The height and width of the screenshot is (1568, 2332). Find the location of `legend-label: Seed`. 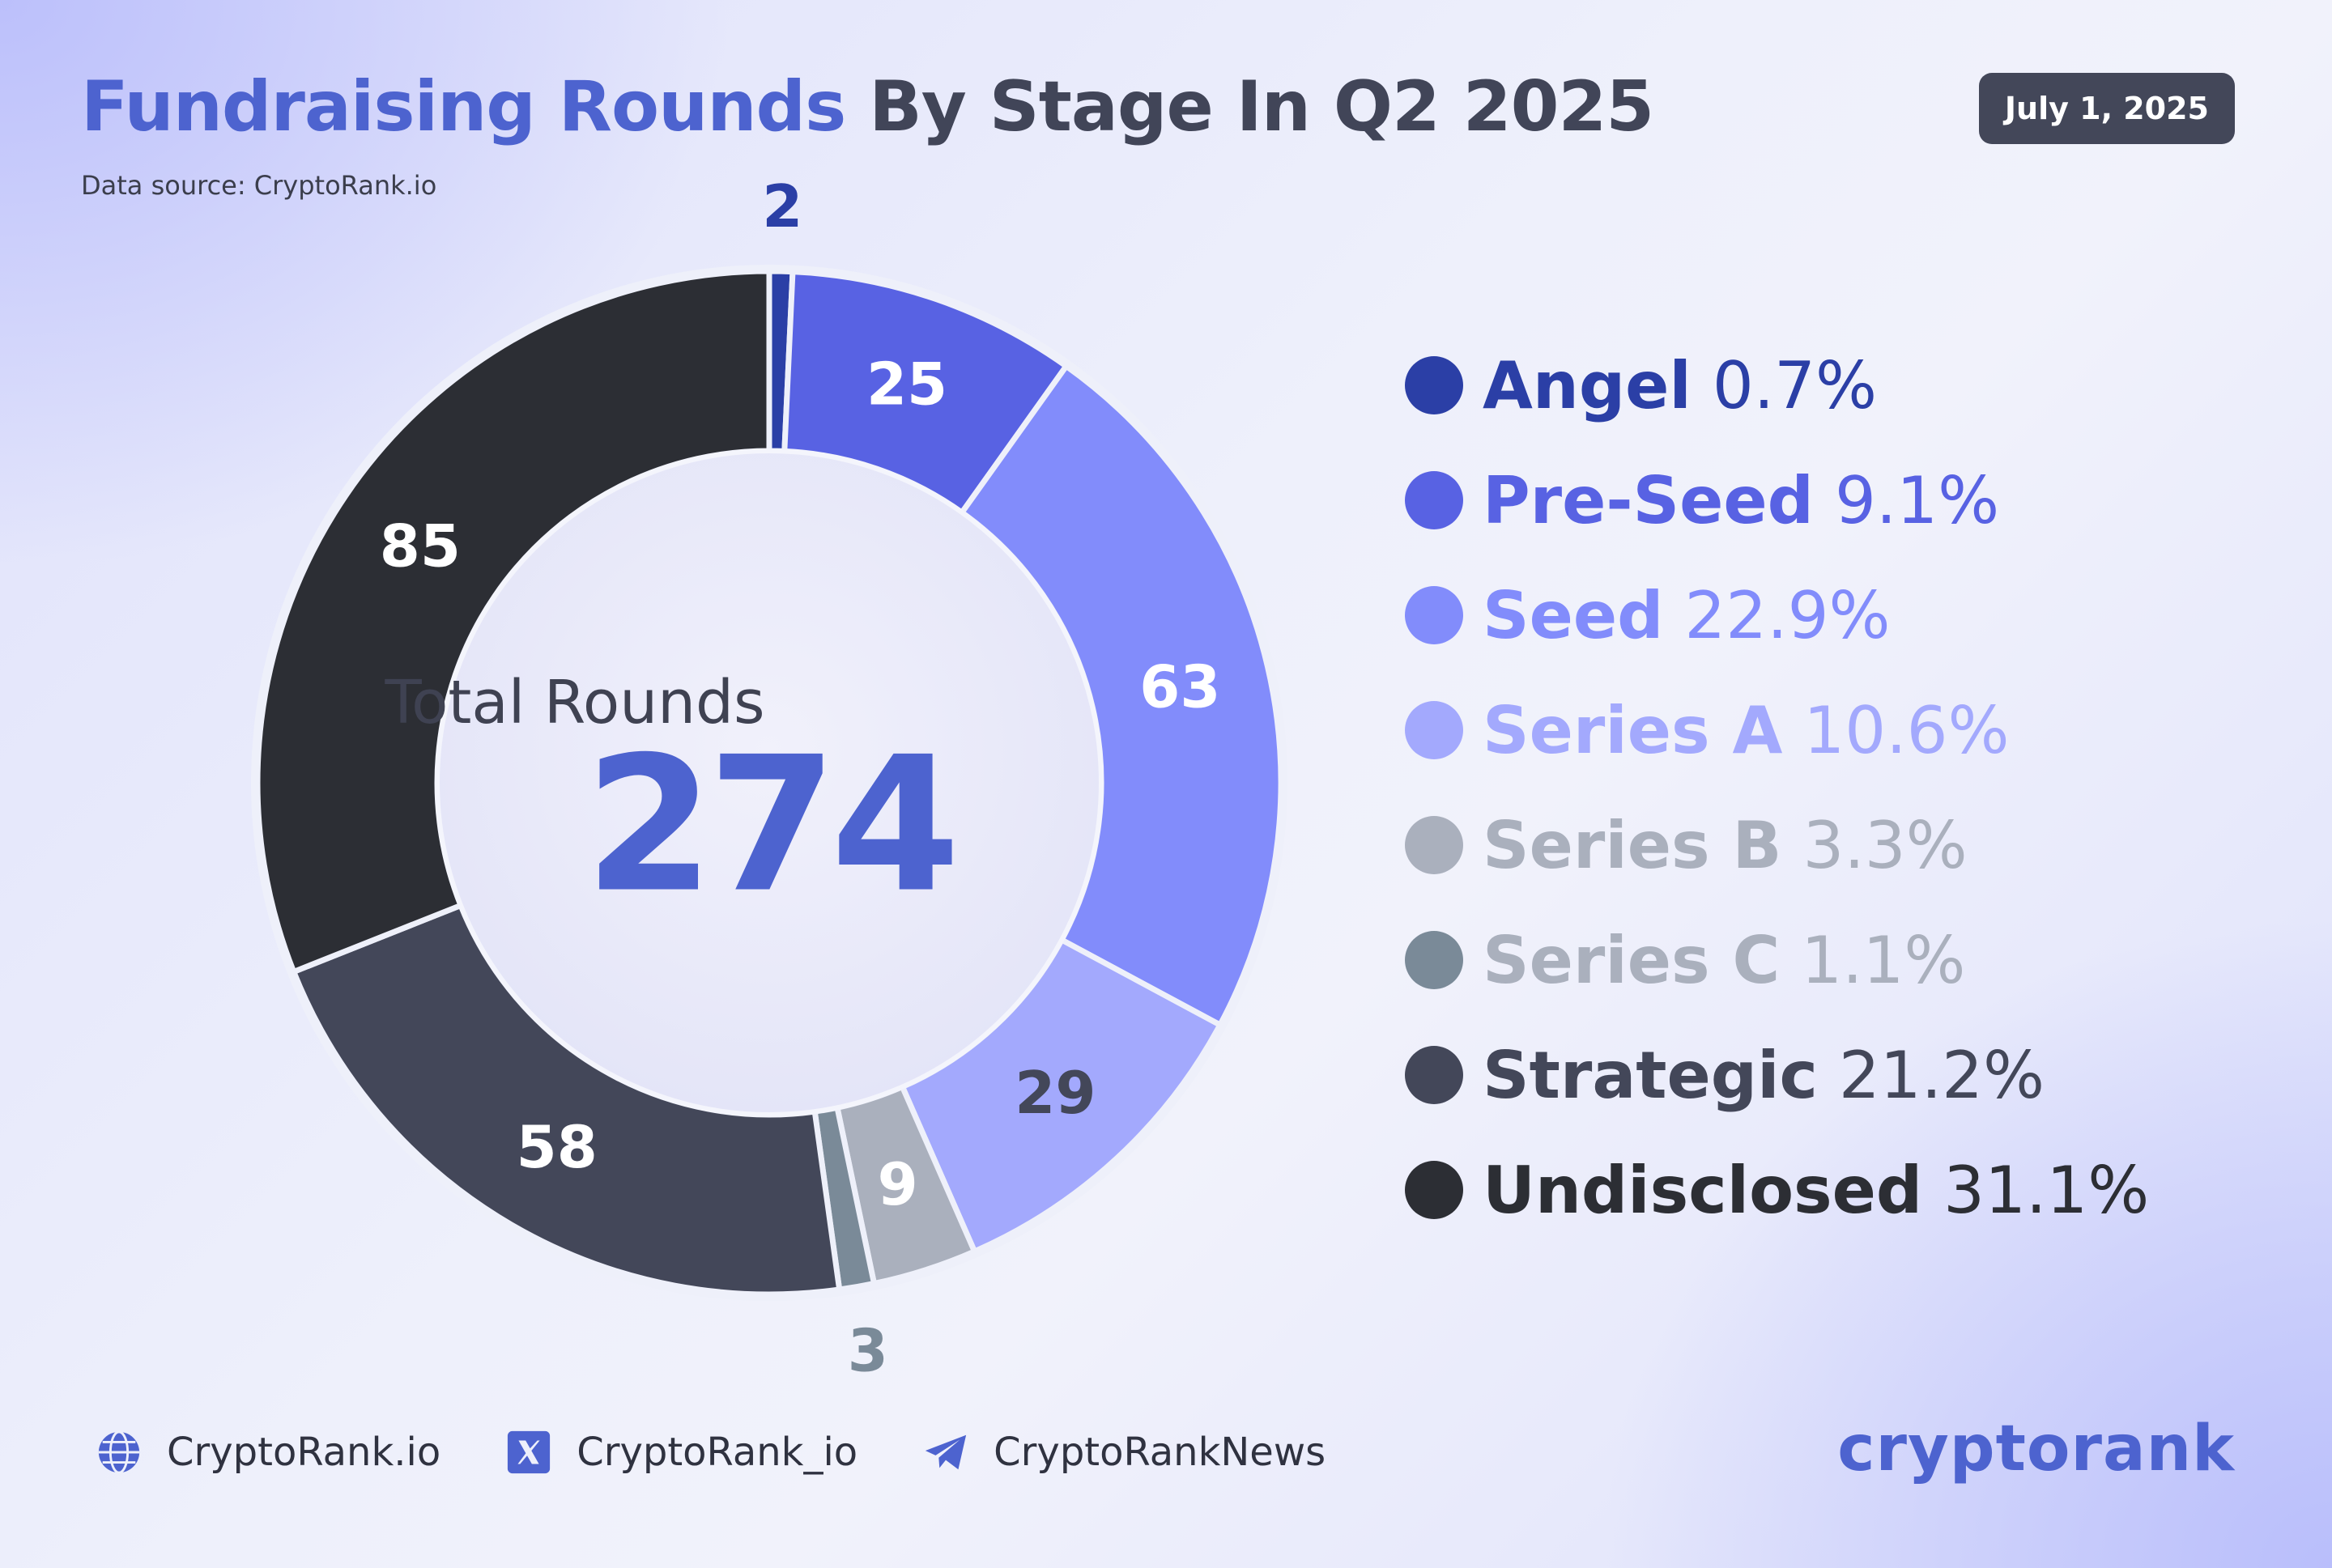

legend-label: Seed is located at coordinates (1573, 615).